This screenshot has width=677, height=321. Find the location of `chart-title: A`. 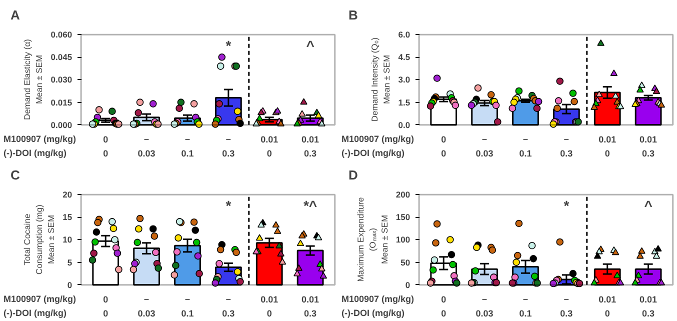

chart-title: A is located at coordinates (15, 15).